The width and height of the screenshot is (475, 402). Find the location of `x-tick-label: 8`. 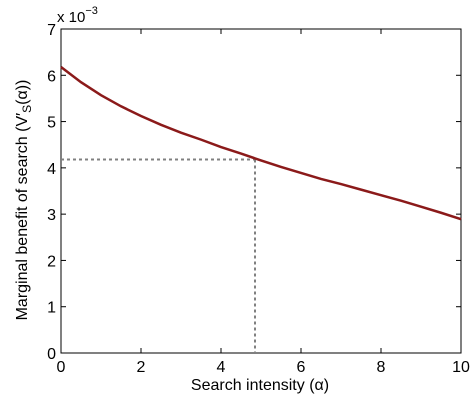

x-tick-label: 8 is located at coordinates (381, 367).